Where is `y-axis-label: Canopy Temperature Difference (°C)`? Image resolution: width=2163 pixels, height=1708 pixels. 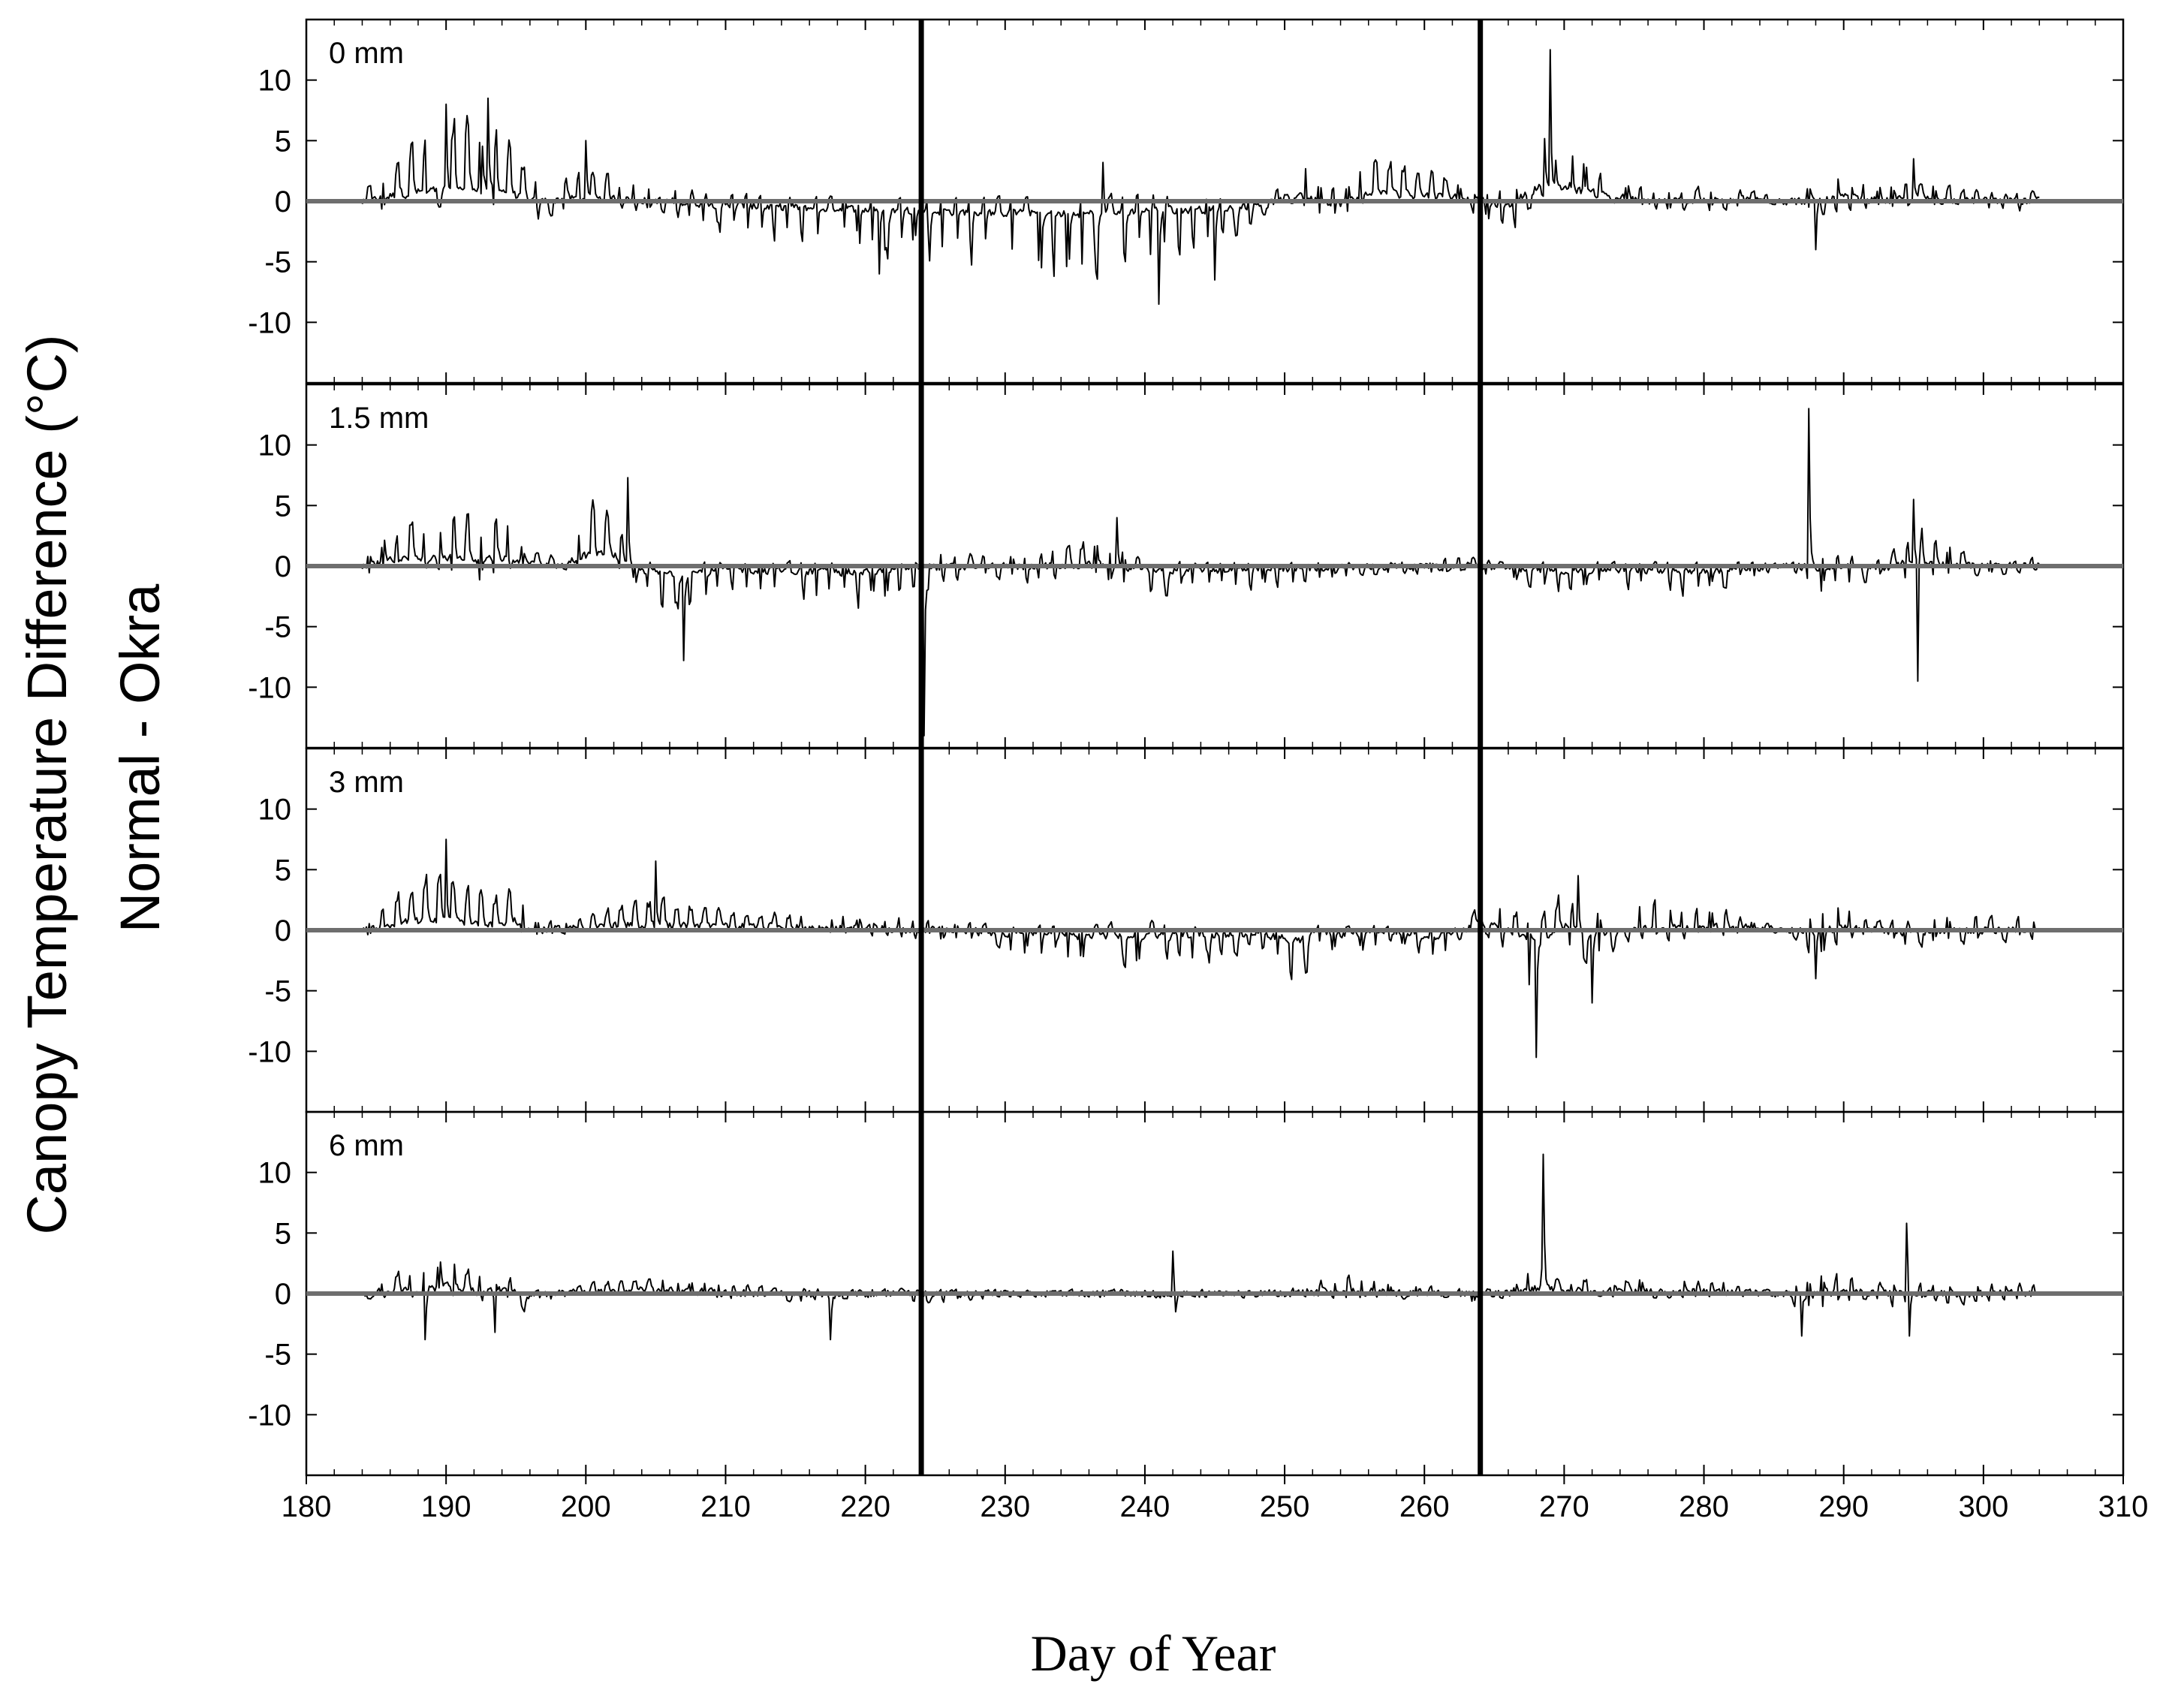
y-axis-label: Canopy Temperature Difference (°C) is located at coordinates (47, 784).